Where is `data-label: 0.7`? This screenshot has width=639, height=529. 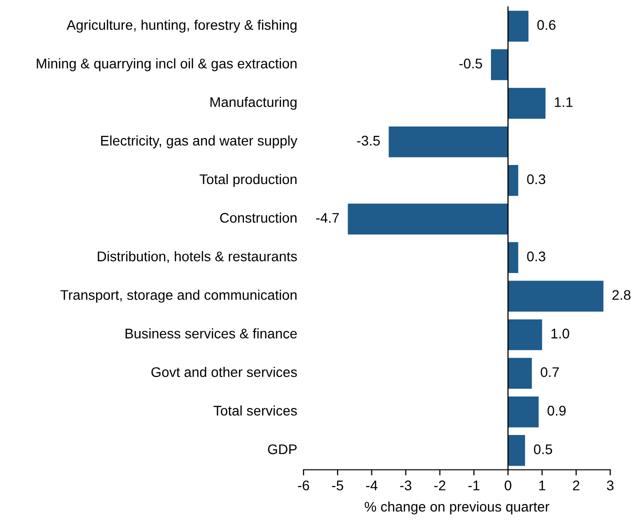
data-label: 0.7 is located at coordinates (549, 372).